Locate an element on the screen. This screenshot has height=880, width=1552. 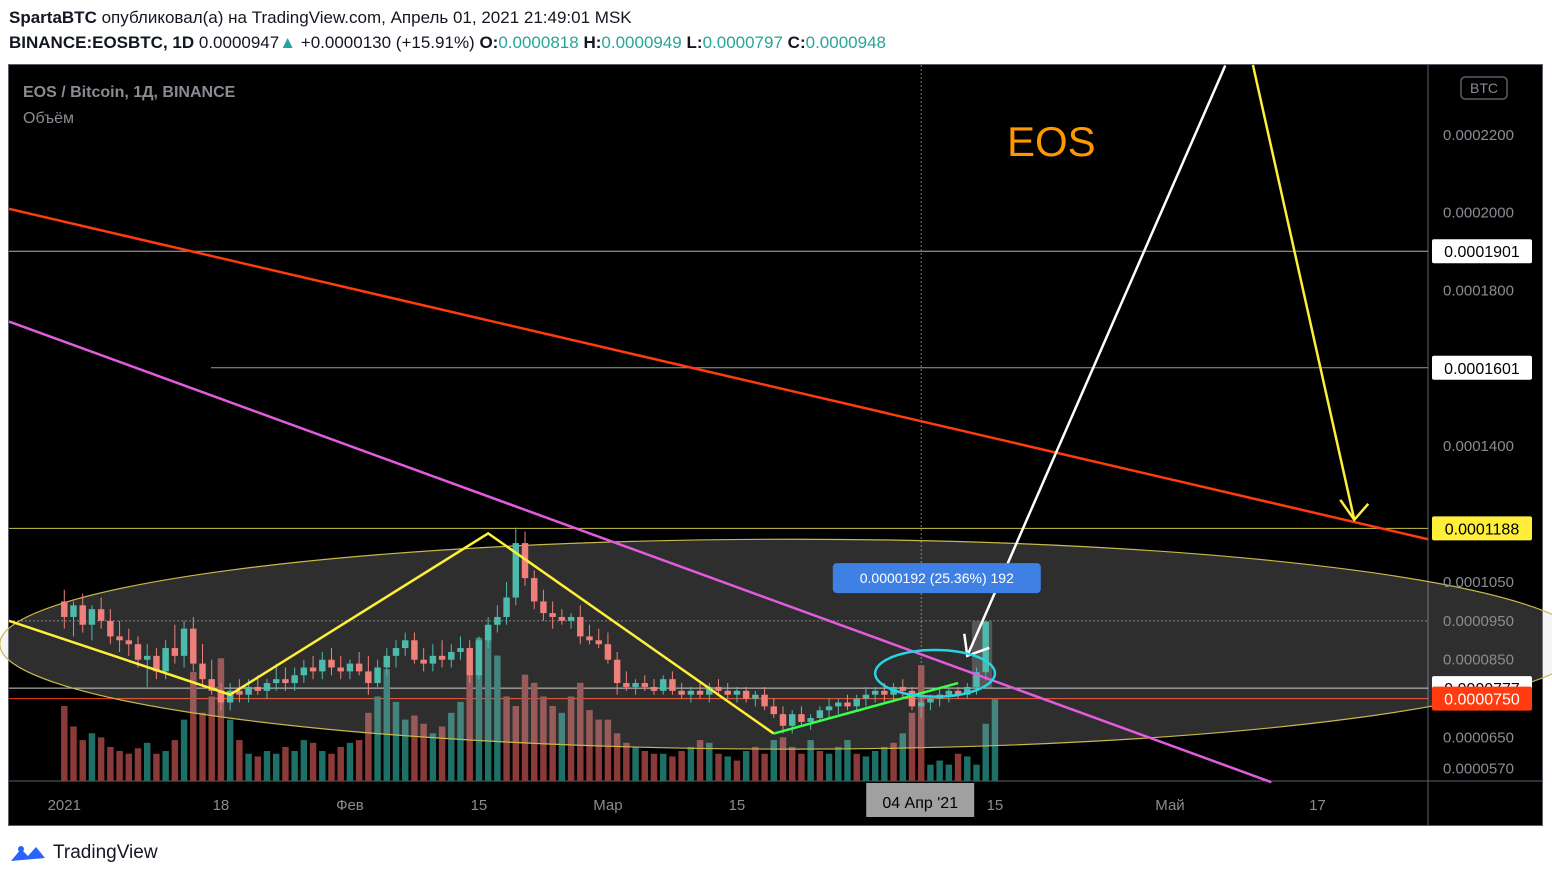
tradingview-cloud-icon is located at coordinates (28, 853).